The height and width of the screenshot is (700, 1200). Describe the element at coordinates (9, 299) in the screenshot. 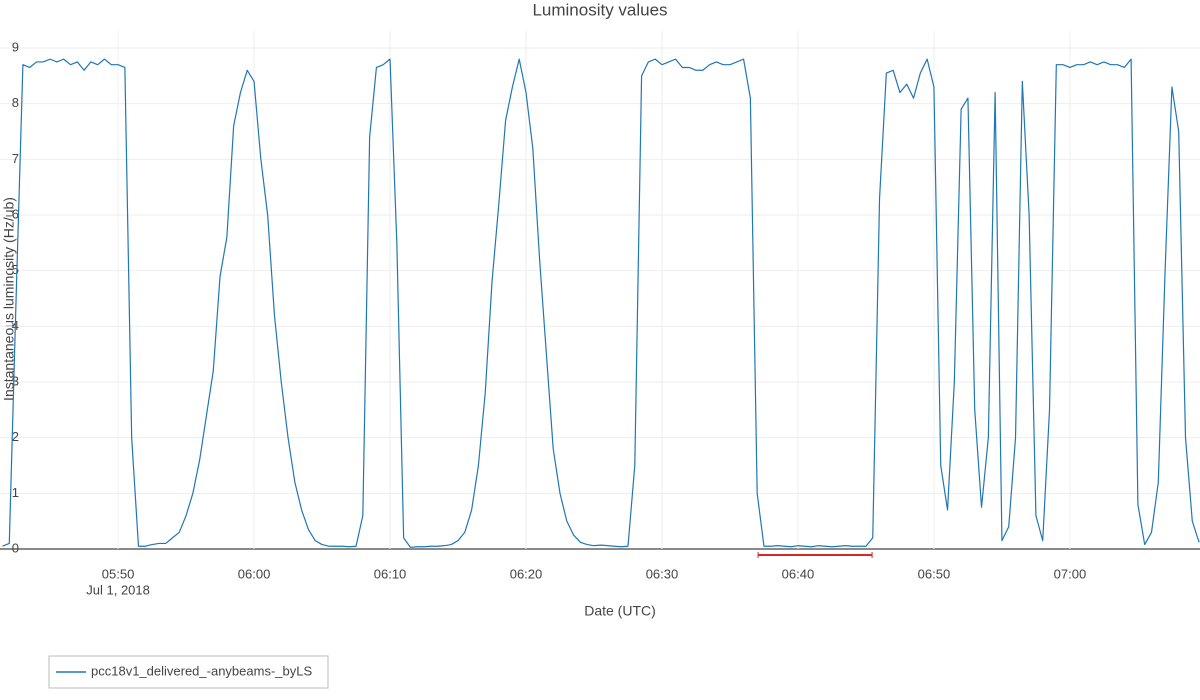

I see `y-axis-title: Instantaneous luminosity (Hz/ub)` at that location.